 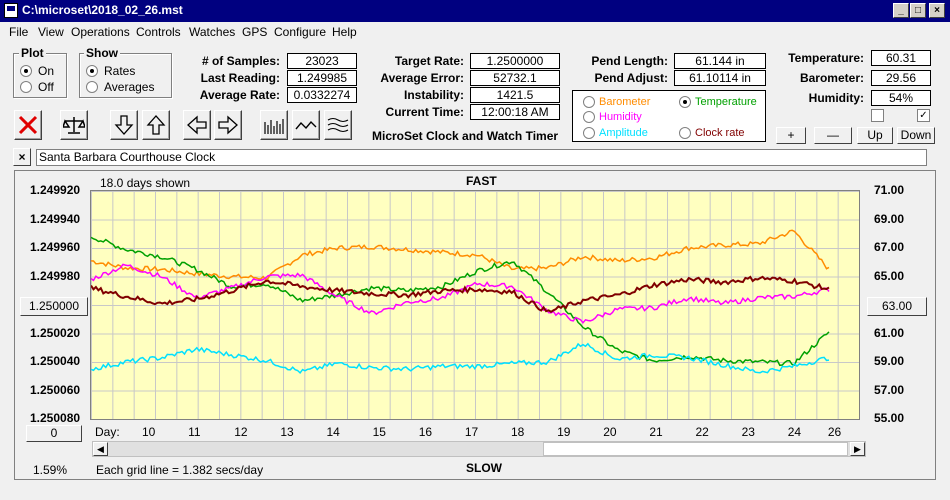 What do you see at coordinates (901, 10) in the screenshot?
I see `minimize-button: _` at bounding box center [901, 10].